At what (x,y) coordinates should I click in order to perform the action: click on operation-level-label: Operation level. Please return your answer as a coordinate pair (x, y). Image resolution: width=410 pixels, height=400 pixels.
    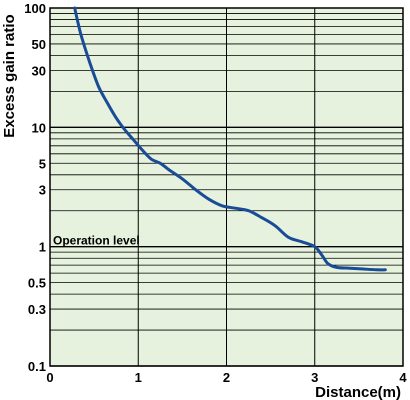
    Looking at the image, I should click on (96, 241).